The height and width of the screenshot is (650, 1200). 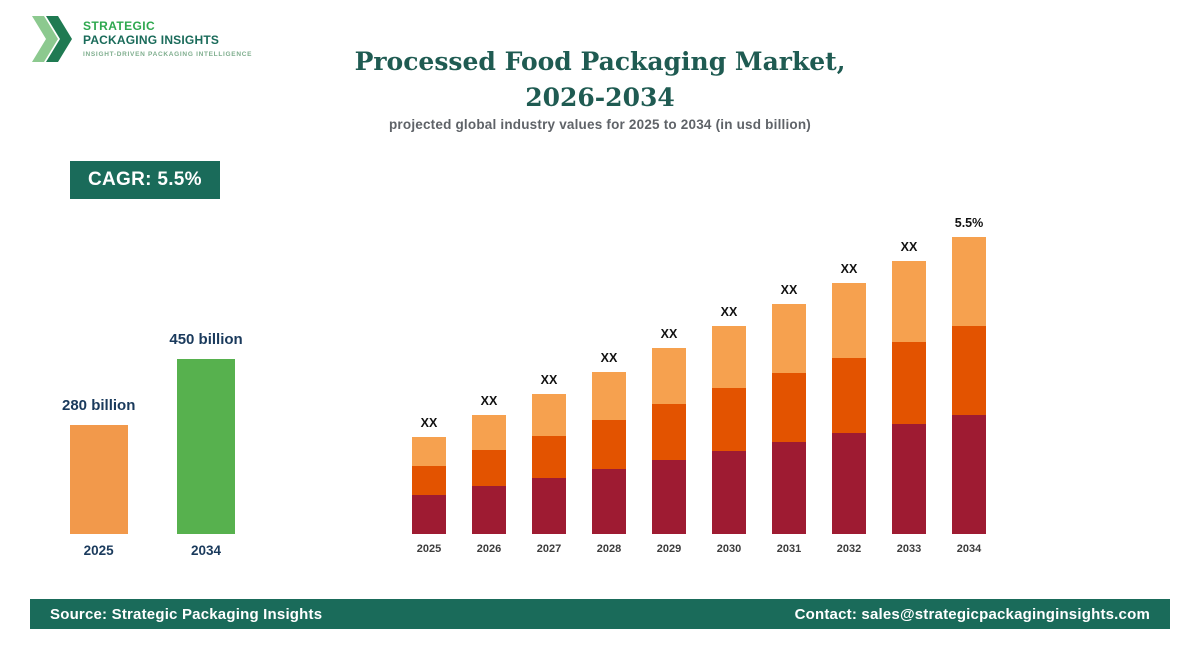 I want to click on bar-category-label: 2030, so click(x=729, y=549).